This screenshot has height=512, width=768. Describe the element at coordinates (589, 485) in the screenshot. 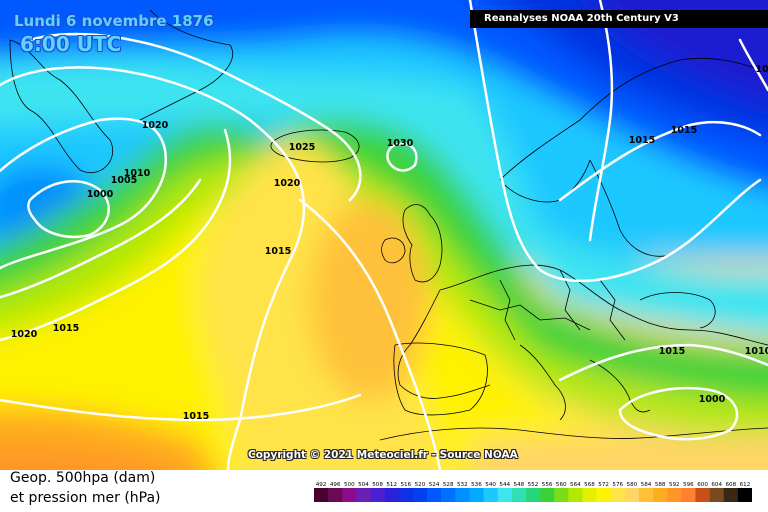

I see `color-scale-label: 568` at that location.